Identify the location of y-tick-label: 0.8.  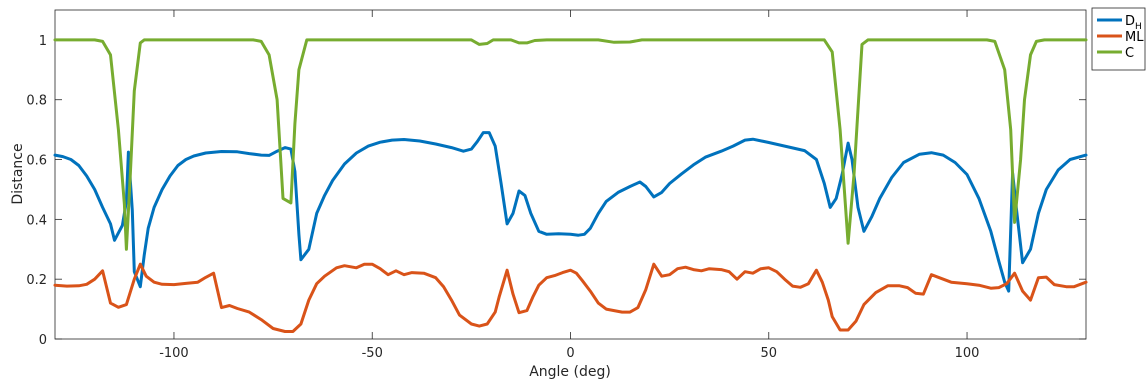
(36, 101).